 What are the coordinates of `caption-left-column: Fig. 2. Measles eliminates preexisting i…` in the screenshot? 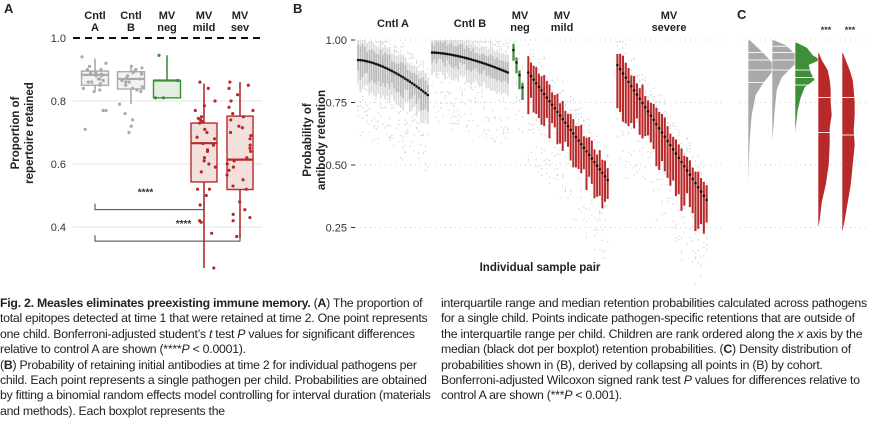 It's located at (215, 357).